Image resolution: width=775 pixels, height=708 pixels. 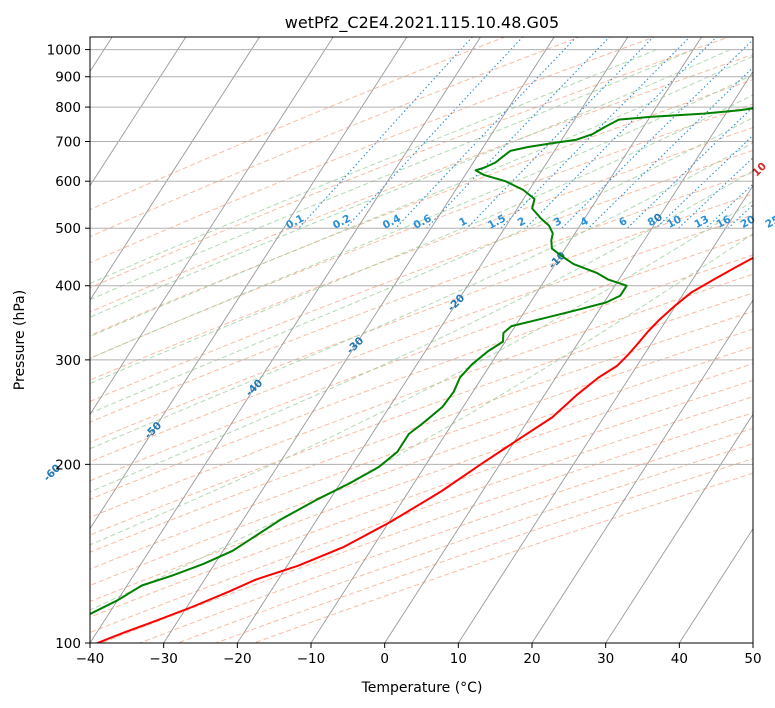 I want to click on y-tick-label: 300, so click(x=68, y=361).